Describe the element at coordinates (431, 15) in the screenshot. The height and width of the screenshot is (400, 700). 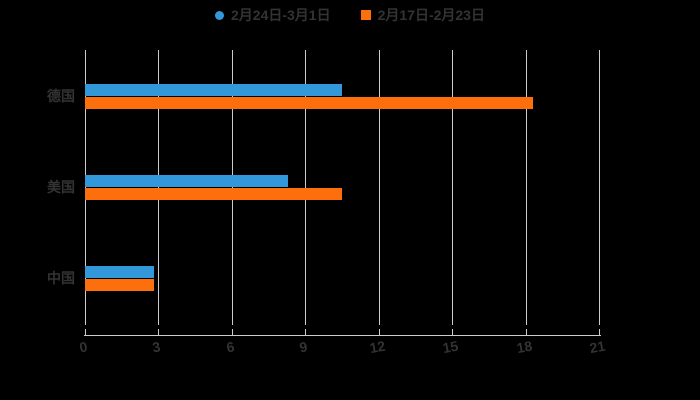
I see `legend-item-label: 2月17日-2月23日` at that location.